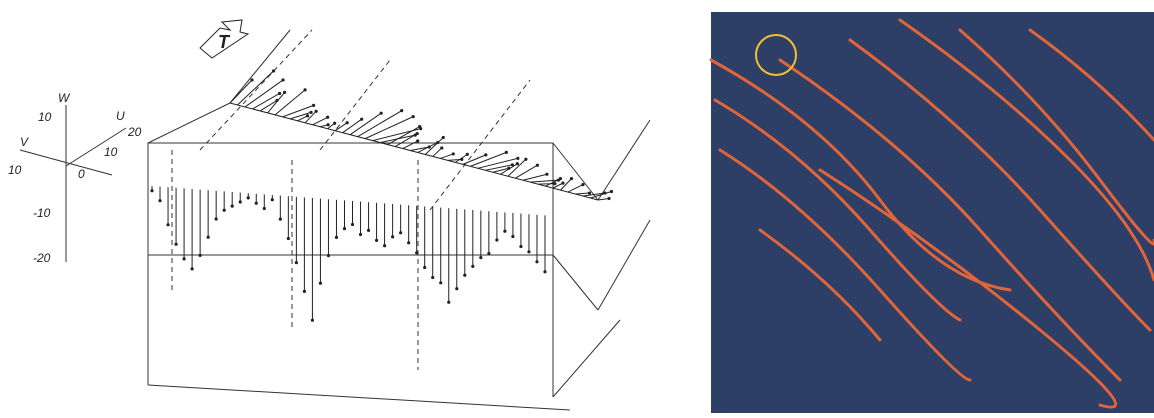 This screenshot has width=1154, height=418. Describe the element at coordinates (64, 98) in the screenshot. I see `w-label: W` at that location.